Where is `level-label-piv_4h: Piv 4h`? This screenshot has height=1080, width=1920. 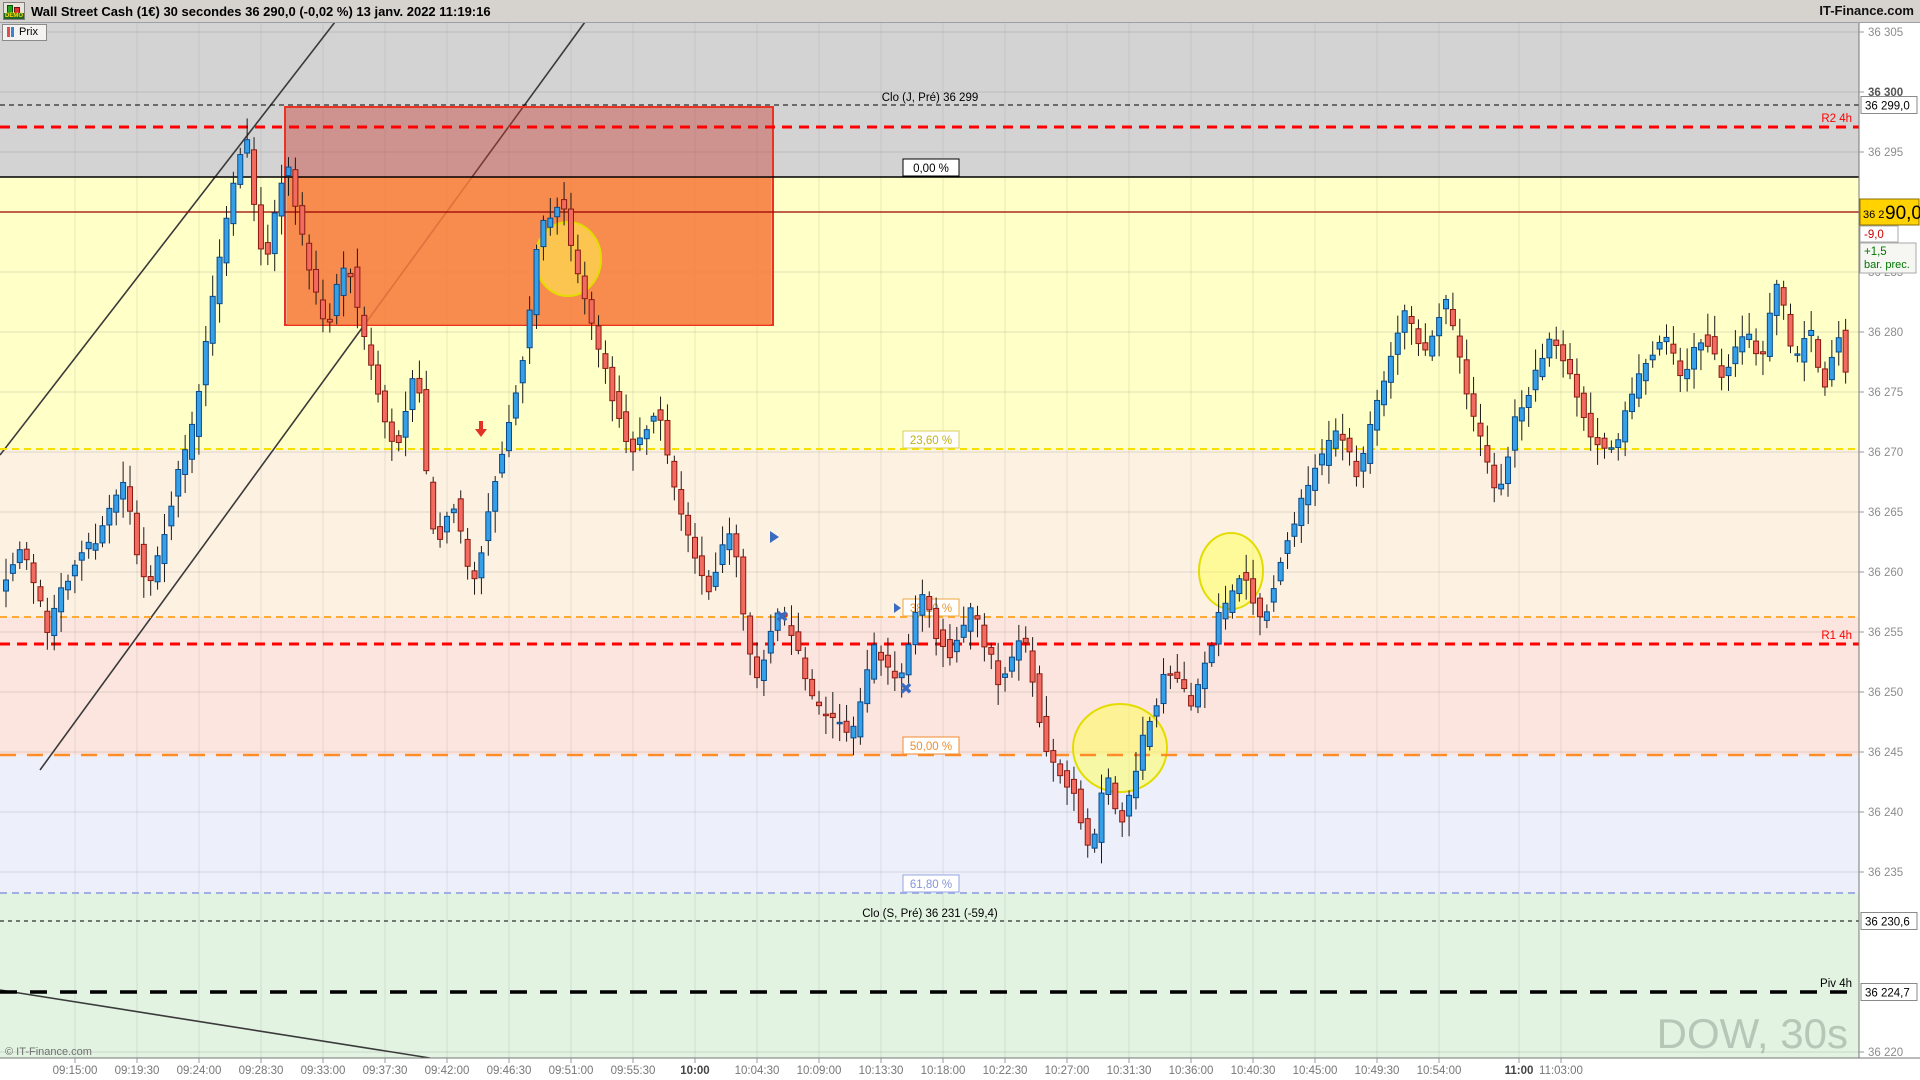
level-label-piv_4h: Piv 4h is located at coordinates (1836, 984).